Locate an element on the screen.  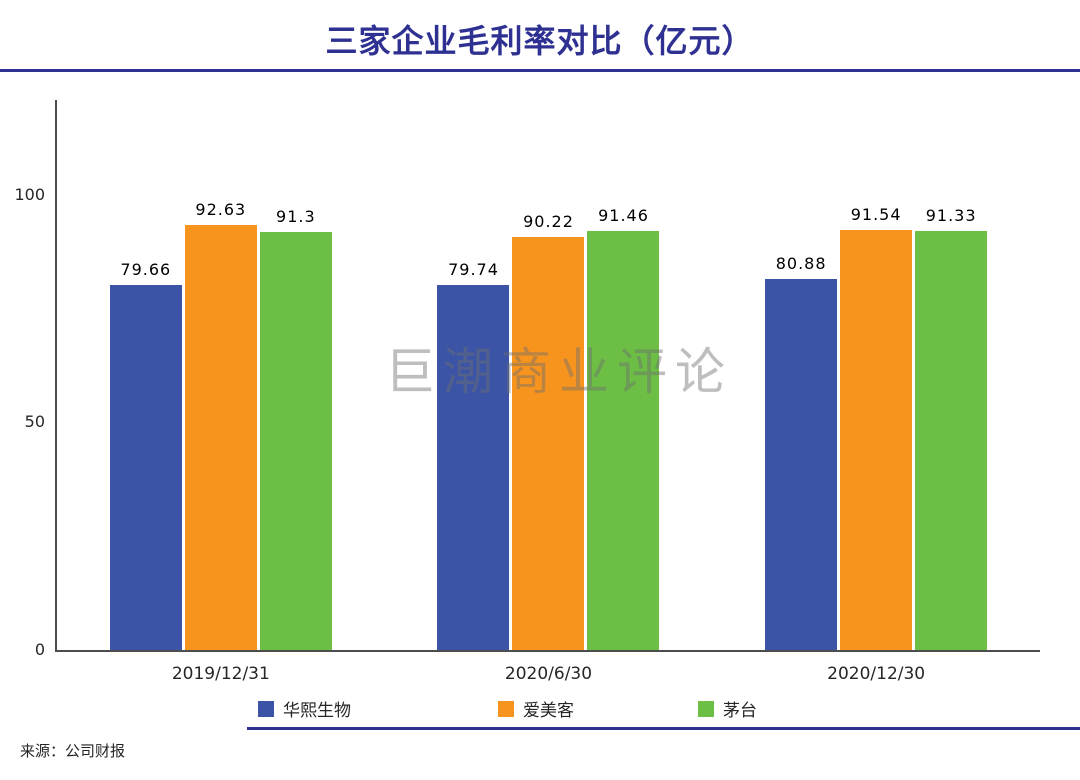
legend-label-maotai: 茅台 is located at coordinates (740, 711).